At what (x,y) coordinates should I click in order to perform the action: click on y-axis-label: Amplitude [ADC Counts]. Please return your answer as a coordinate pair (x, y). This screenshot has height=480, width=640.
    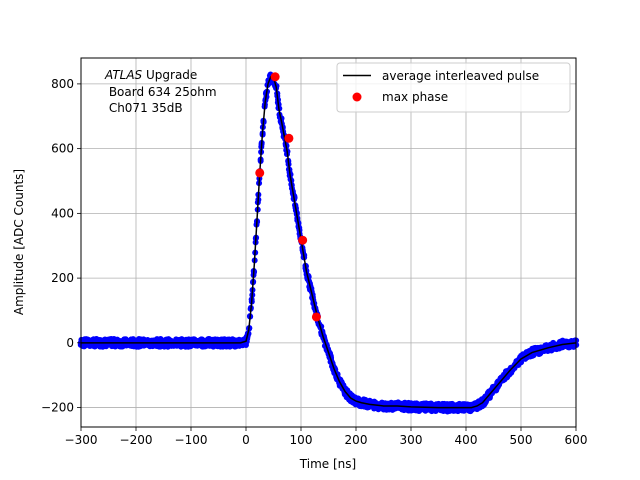
    Looking at the image, I should click on (19, 242).